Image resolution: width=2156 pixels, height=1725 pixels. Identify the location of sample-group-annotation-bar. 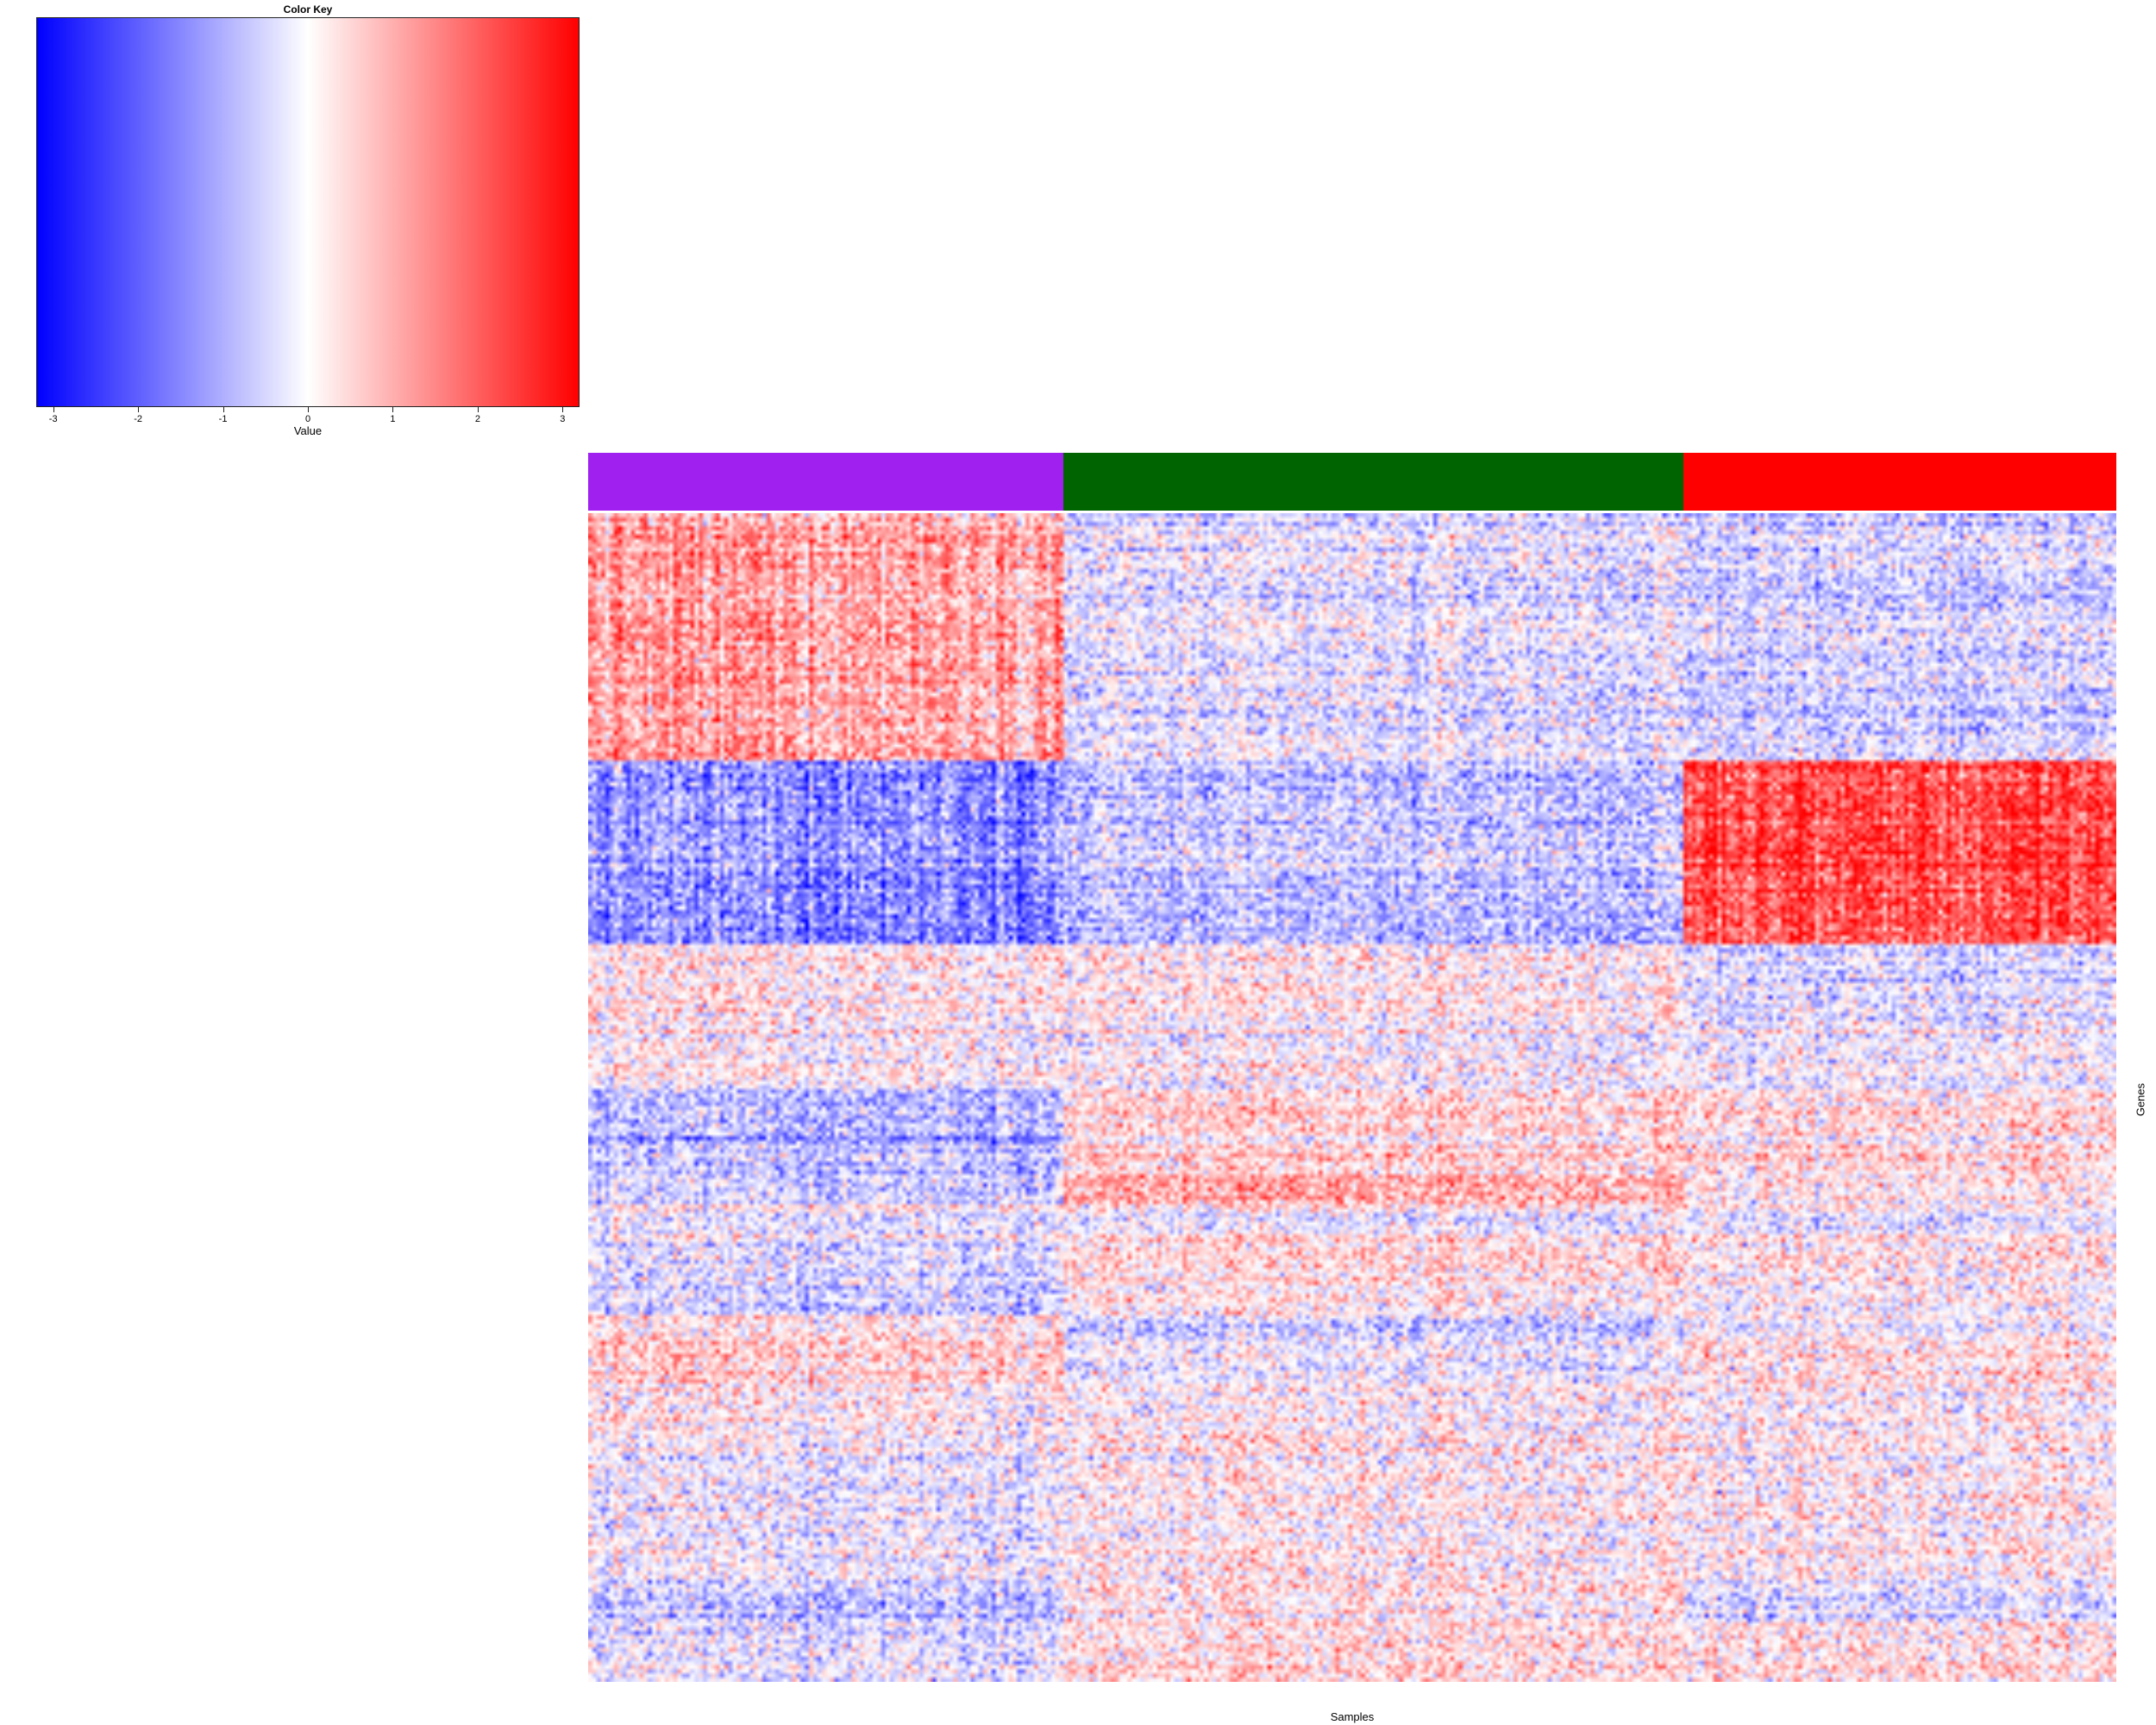
(1352, 482).